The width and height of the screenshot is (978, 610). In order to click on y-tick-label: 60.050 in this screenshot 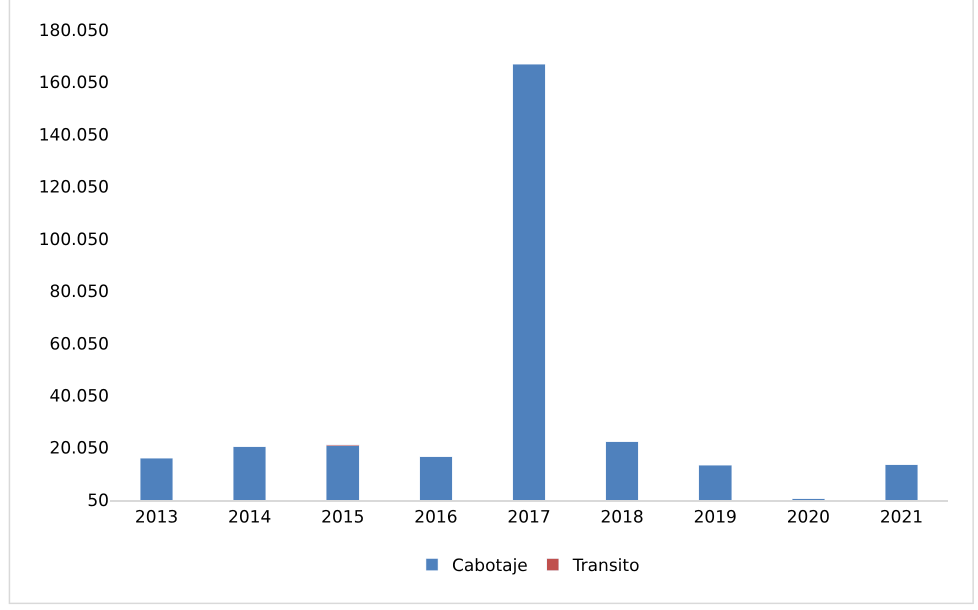, I will do `click(79, 344)`.